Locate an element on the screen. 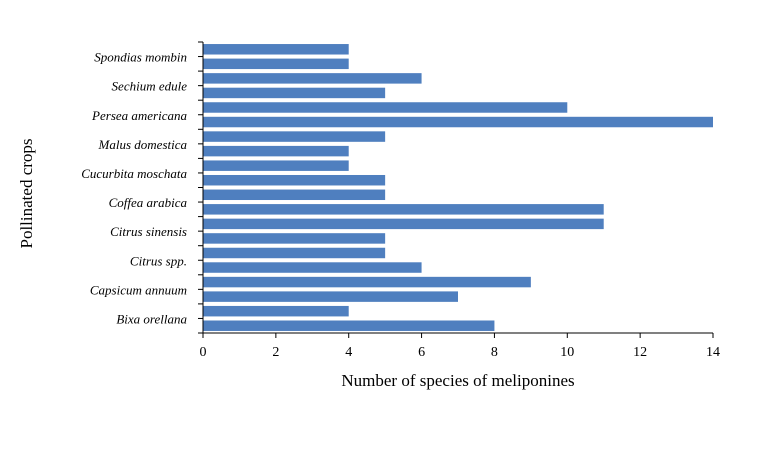 This screenshot has width=760, height=462. y-category-label: Capsicum annuum is located at coordinates (138, 289).